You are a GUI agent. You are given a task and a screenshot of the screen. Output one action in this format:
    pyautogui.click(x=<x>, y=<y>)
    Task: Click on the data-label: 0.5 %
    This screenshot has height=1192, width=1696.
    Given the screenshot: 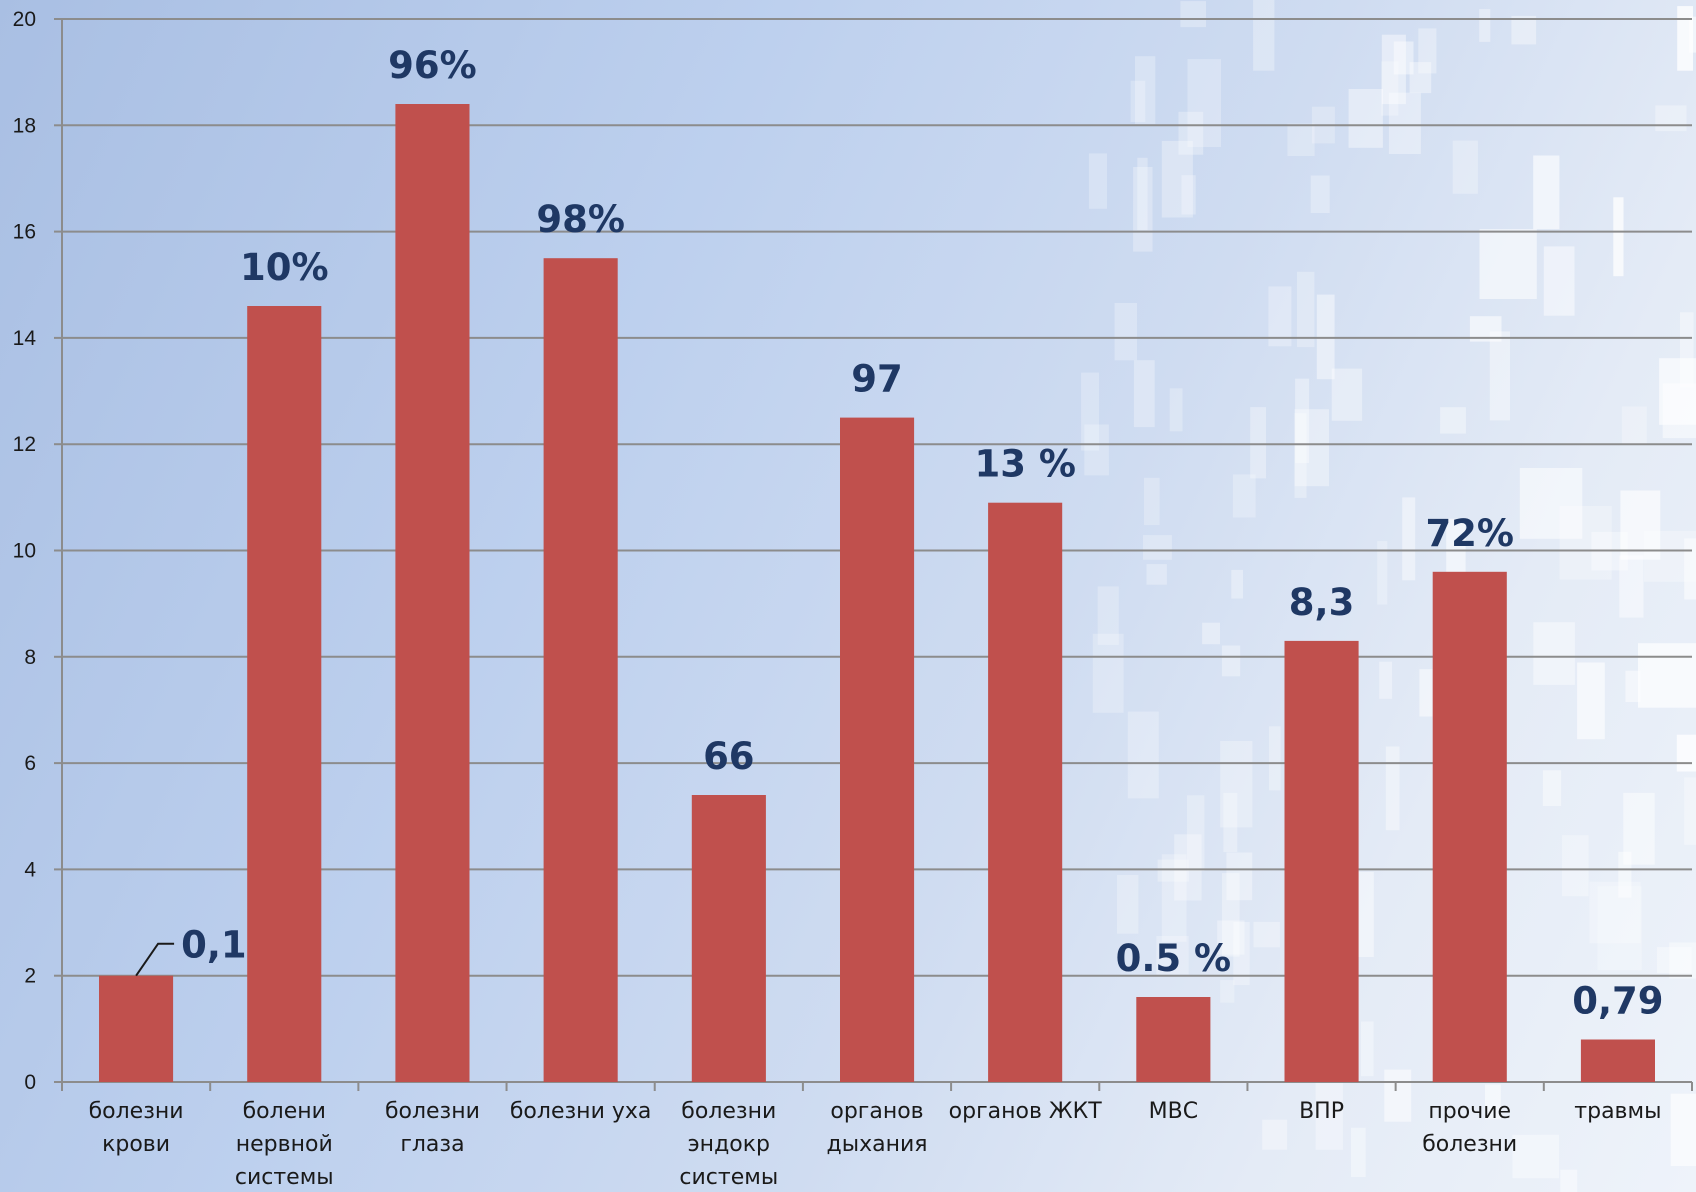 What is the action you would take?
    pyautogui.click(x=1174, y=958)
    